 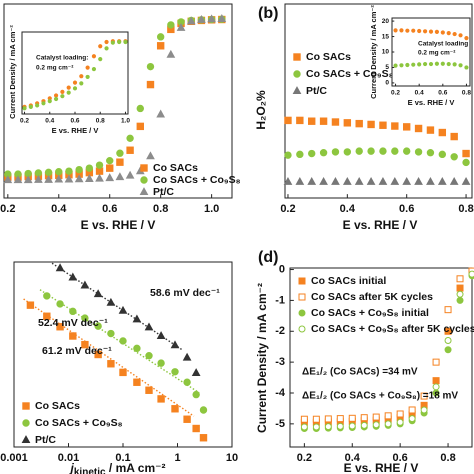 I want to click on y-axis-label: Current Density / mA cm⁻², so click(x=262, y=358).